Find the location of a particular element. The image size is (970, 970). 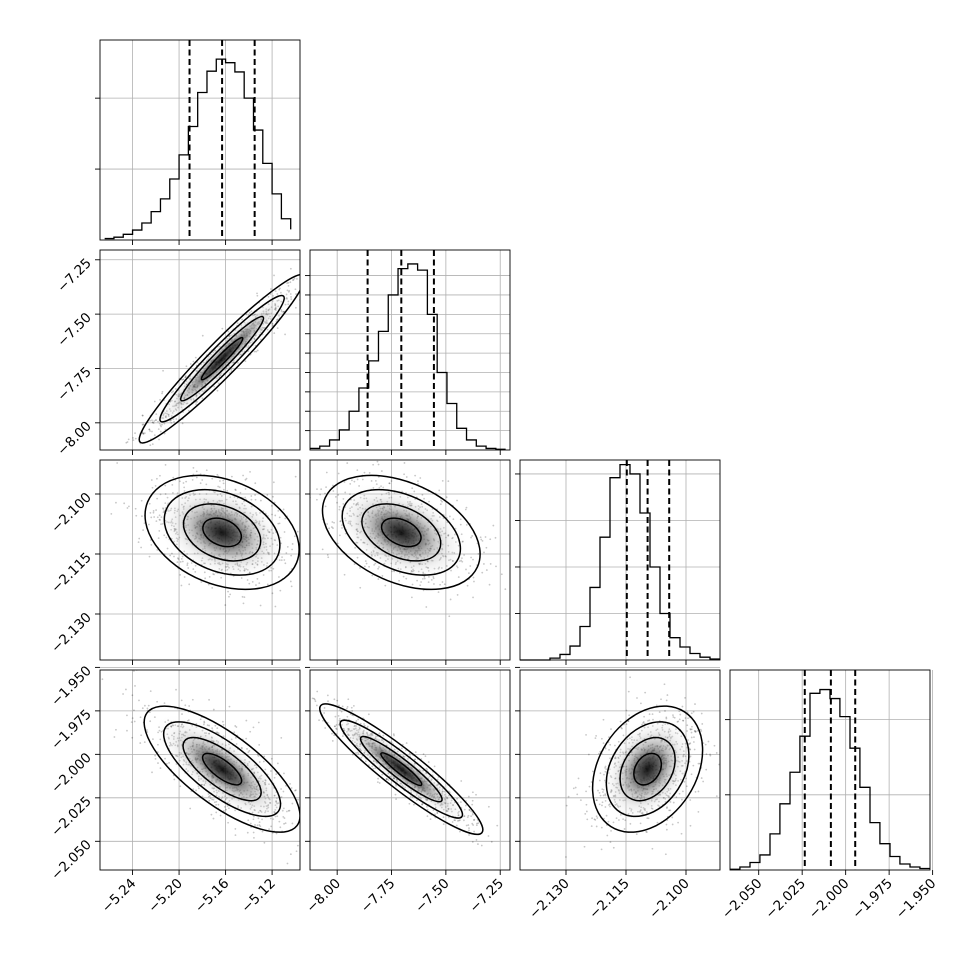

density-panel-2-4: −8.00 −7.75 −7.50 −7.25 is located at coordinates (407, 791).